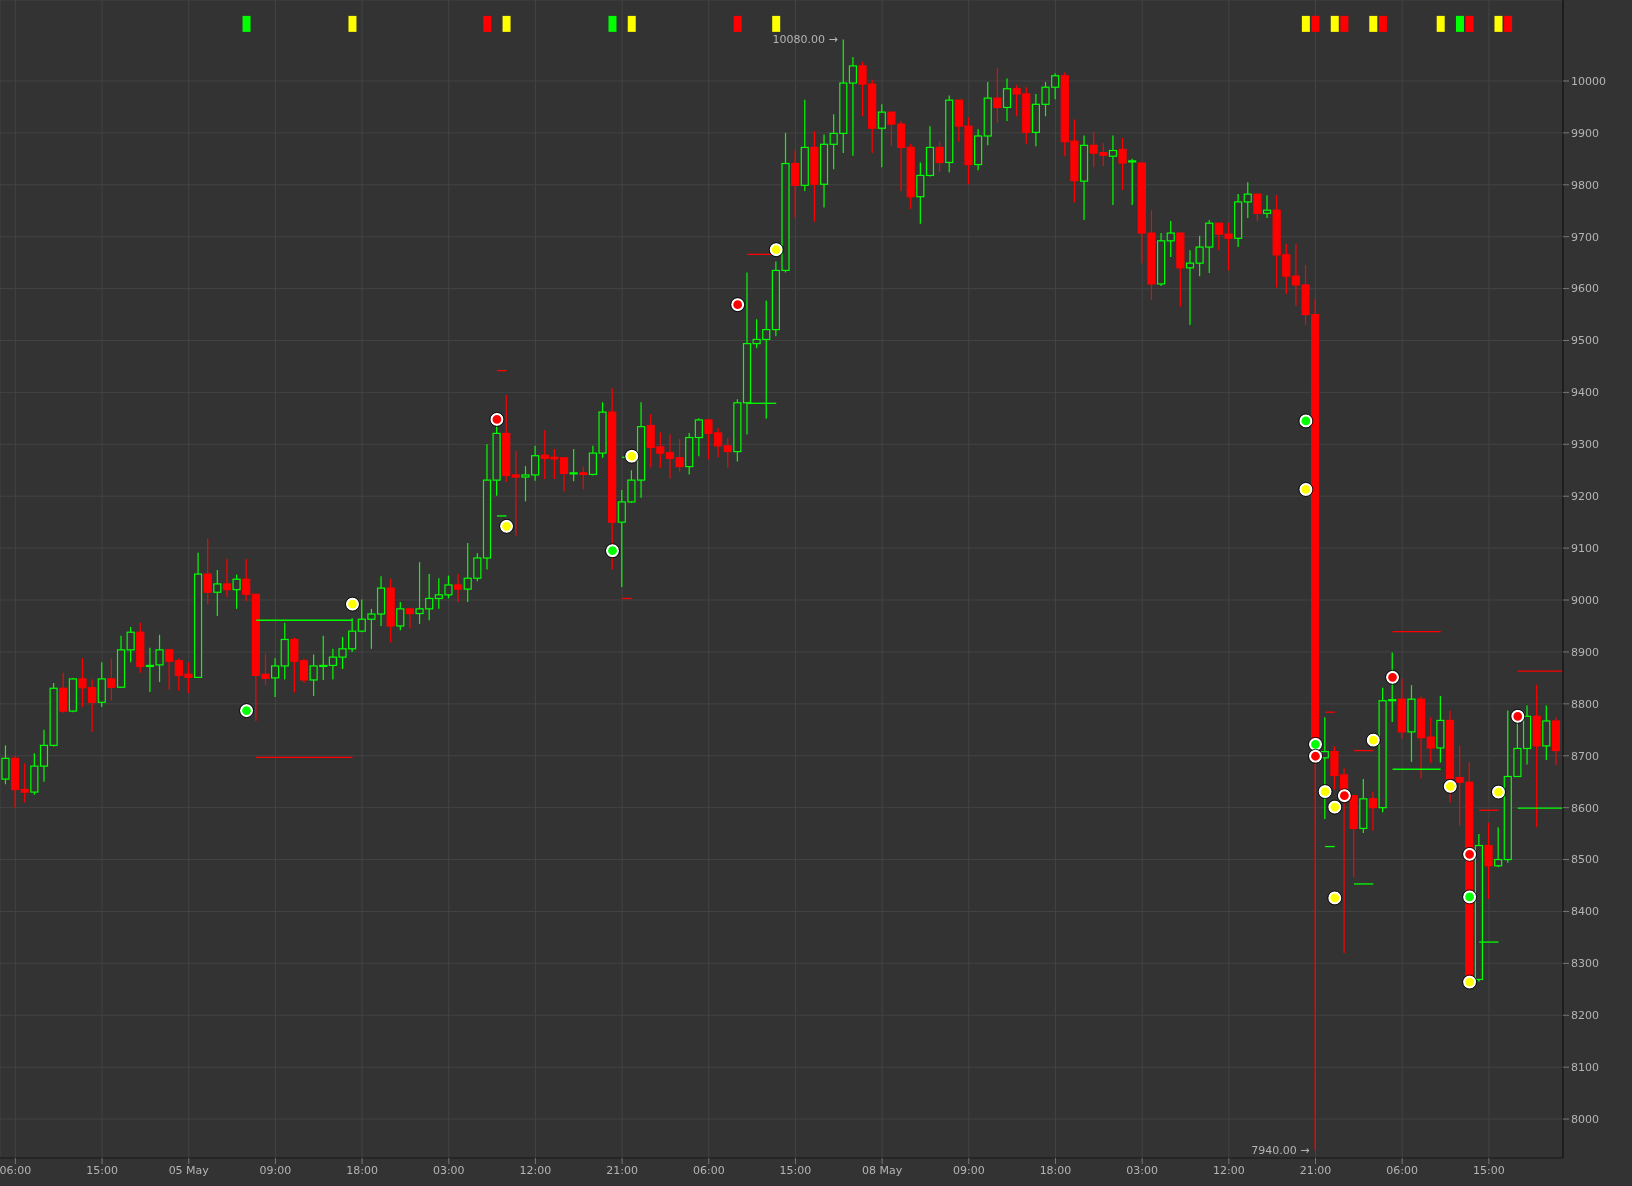  What do you see at coordinates (189, 1170) in the screenshot?
I see `x-tick-label: 05 May` at bounding box center [189, 1170].